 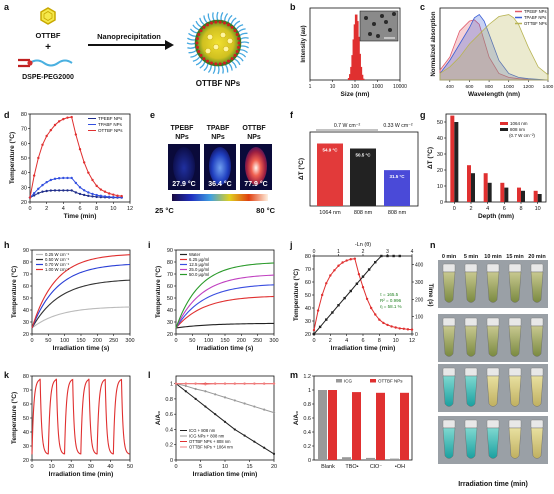 I want to click on polymer-label: DSPE-PEG2000, so click(x=48, y=77).